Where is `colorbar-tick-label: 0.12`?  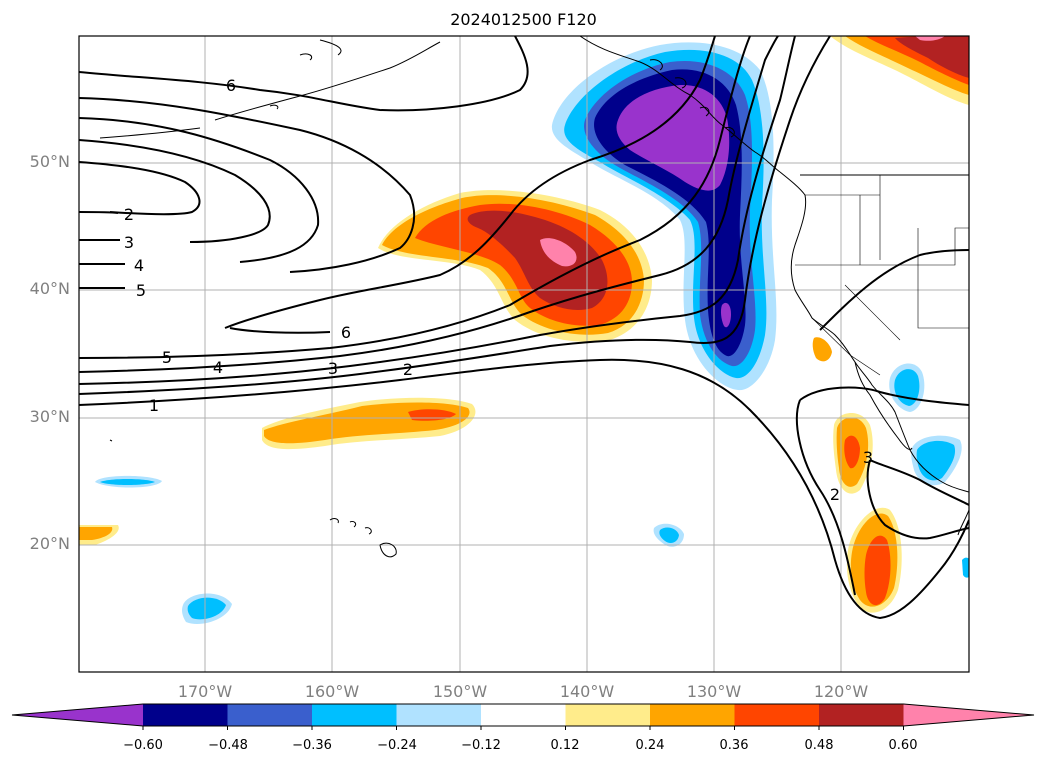 colorbar-tick-label: 0.12 is located at coordinates (565, 745).